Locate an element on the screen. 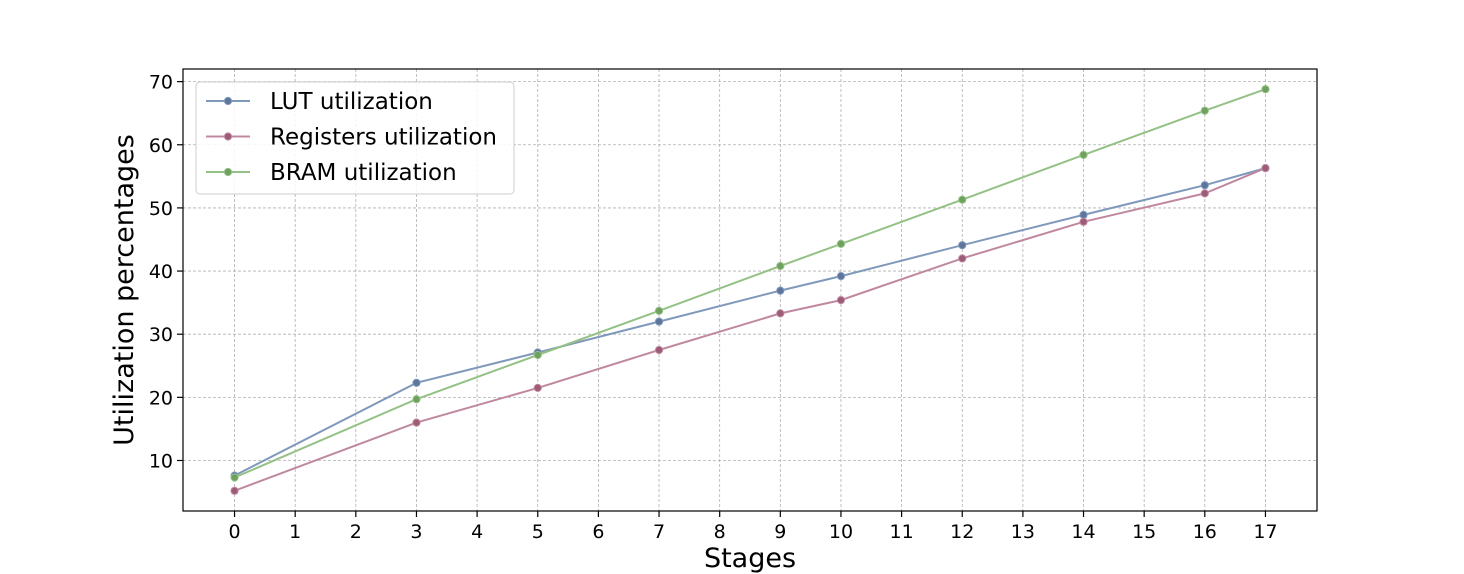 The image size is (1464, 574). legend-entry-1: Registers utilization is located at coordinates (351, 138).